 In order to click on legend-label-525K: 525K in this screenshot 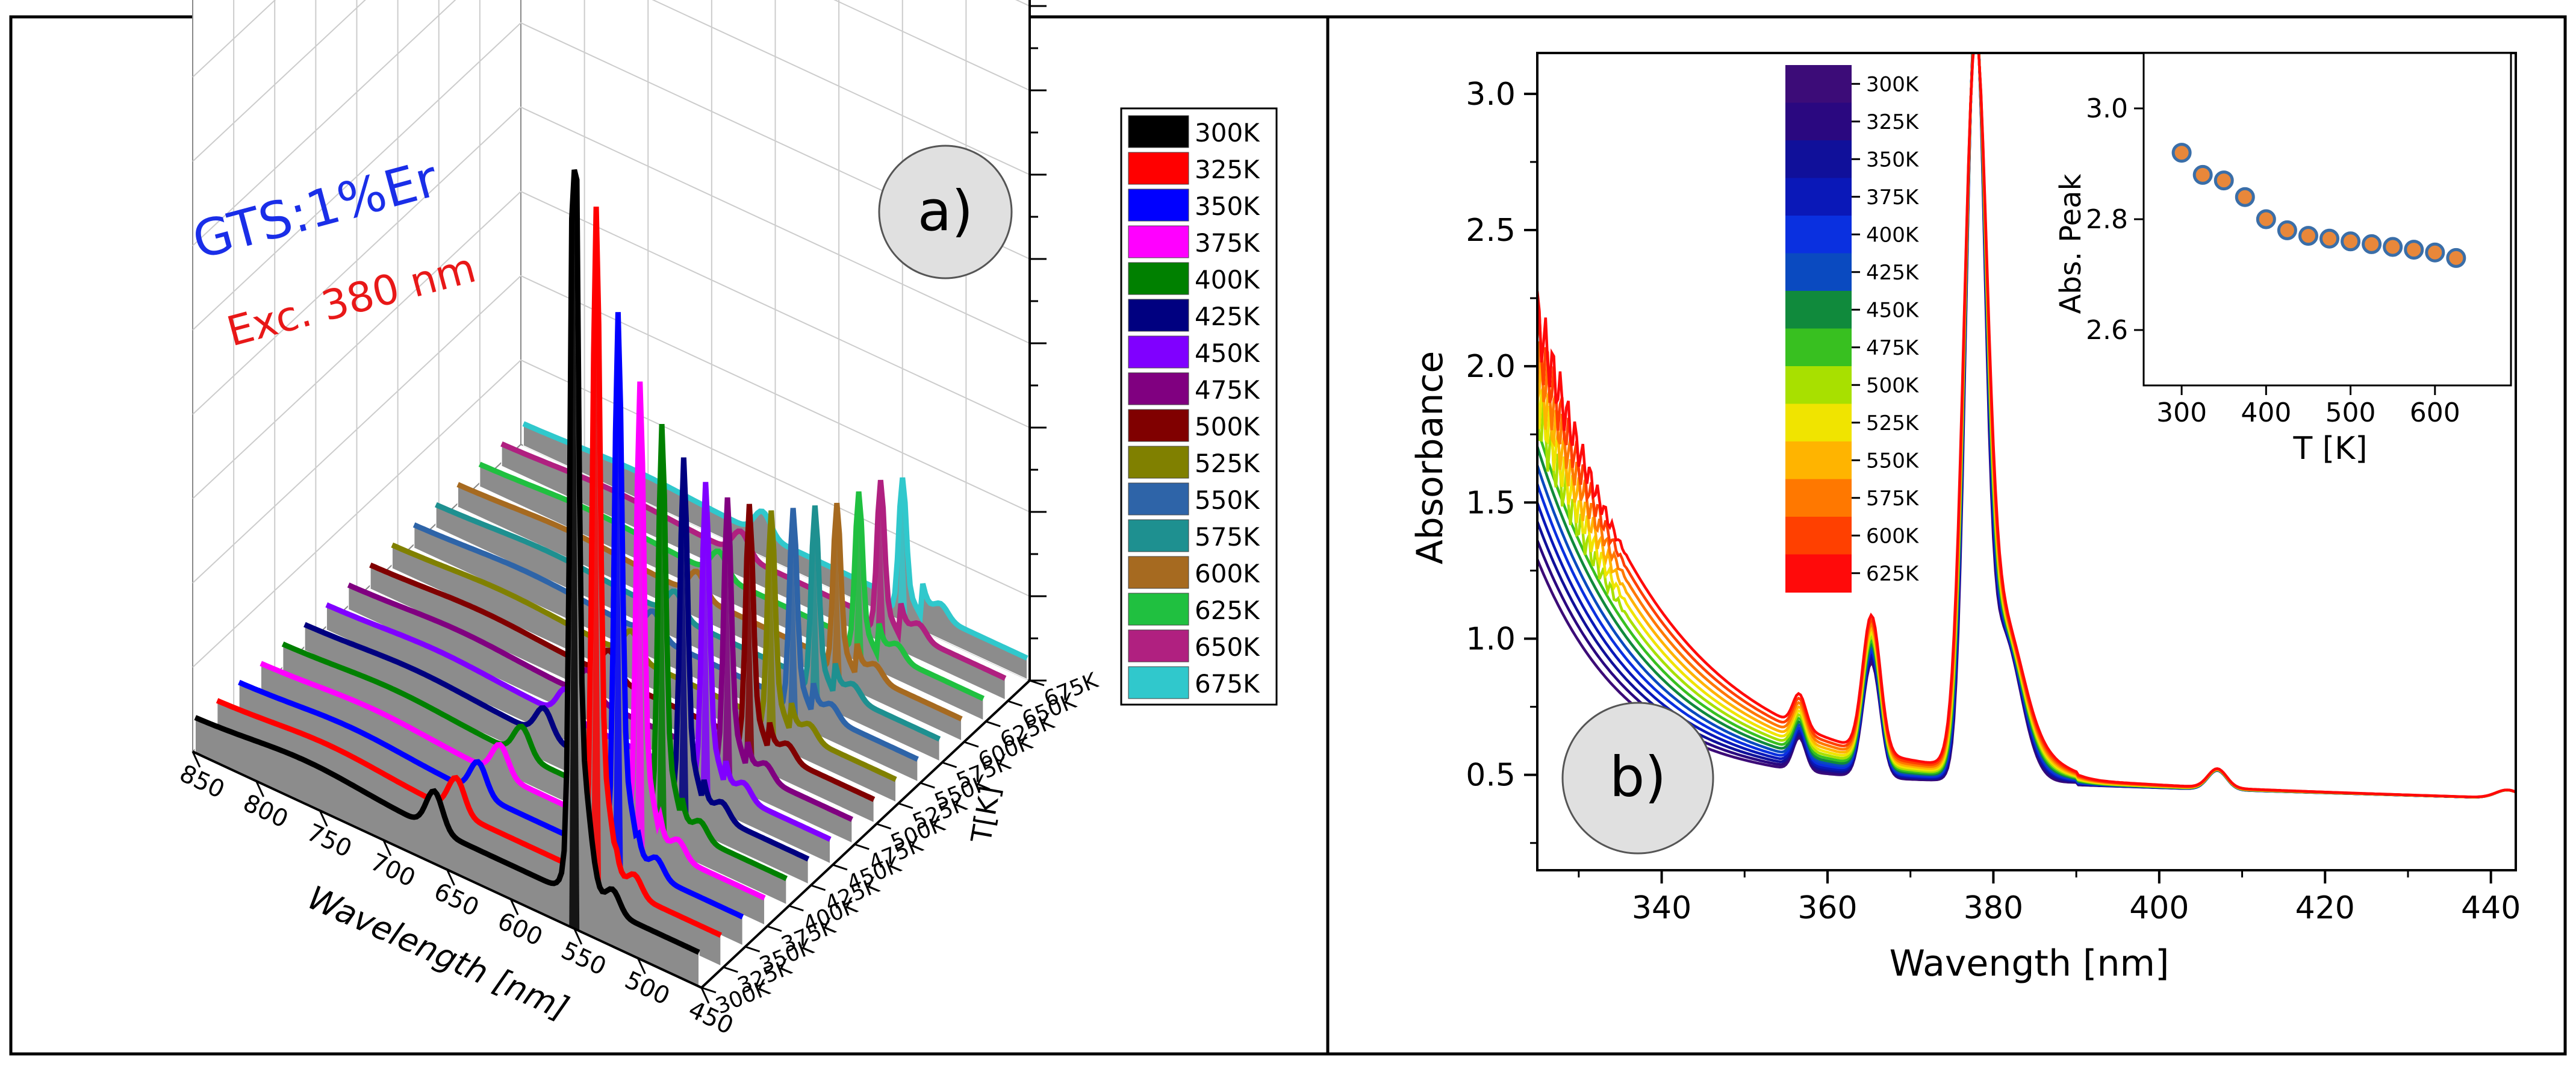, I will do `click(1227, 463)`.